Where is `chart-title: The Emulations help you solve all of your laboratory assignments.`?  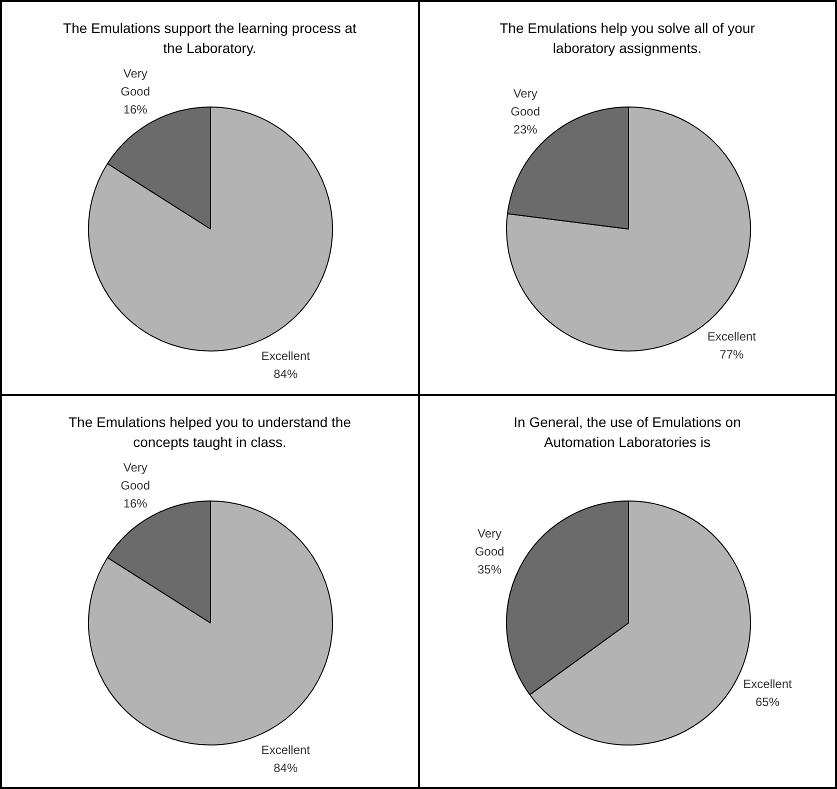 chart-title: The Emulations help you solve all of your laboratory assignments. is located at coordinates (627, 38).